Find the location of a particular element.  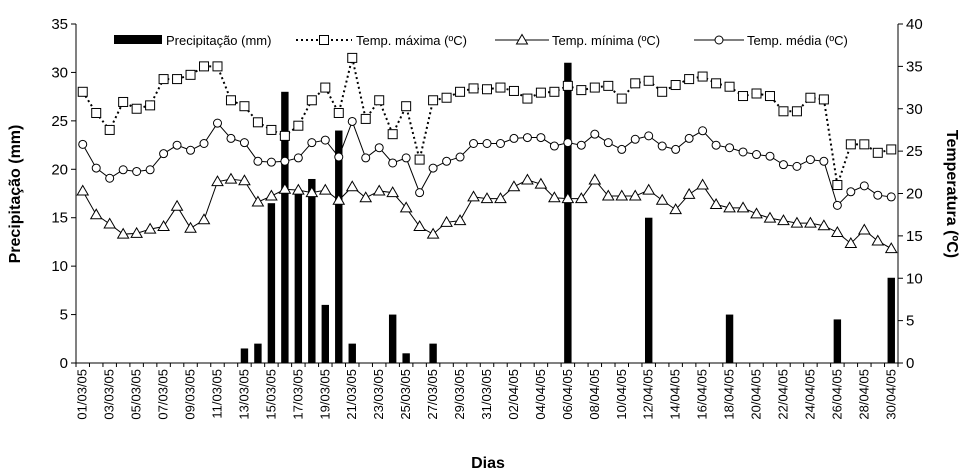

x-tick-label: 15/03/05 is located at coordinates (270, 394).